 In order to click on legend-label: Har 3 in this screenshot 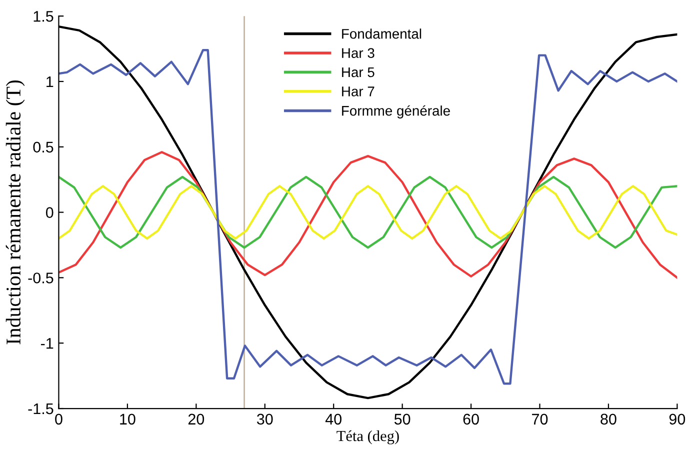, I will do `click(358, 53)`.